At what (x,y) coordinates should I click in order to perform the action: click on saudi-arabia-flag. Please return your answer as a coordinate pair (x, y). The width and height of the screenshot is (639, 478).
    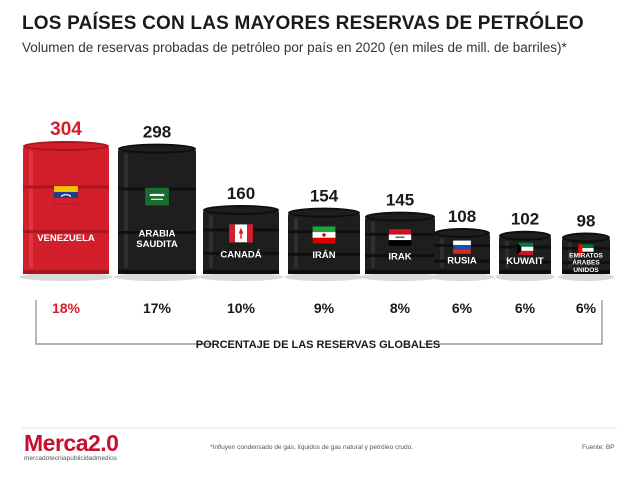
    Looking at the image, I should click on (157, 196).